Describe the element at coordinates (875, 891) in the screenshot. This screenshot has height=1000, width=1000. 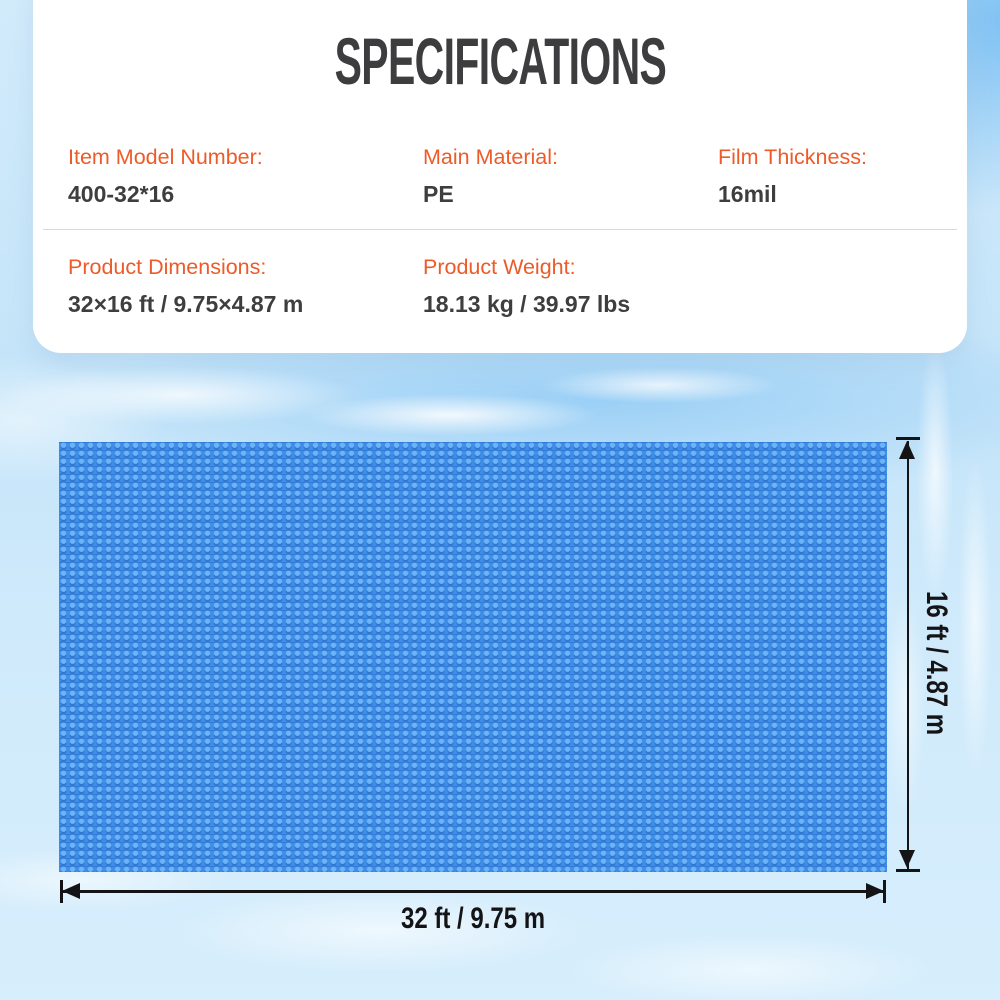
I see `arrow-right-icon` at that location.